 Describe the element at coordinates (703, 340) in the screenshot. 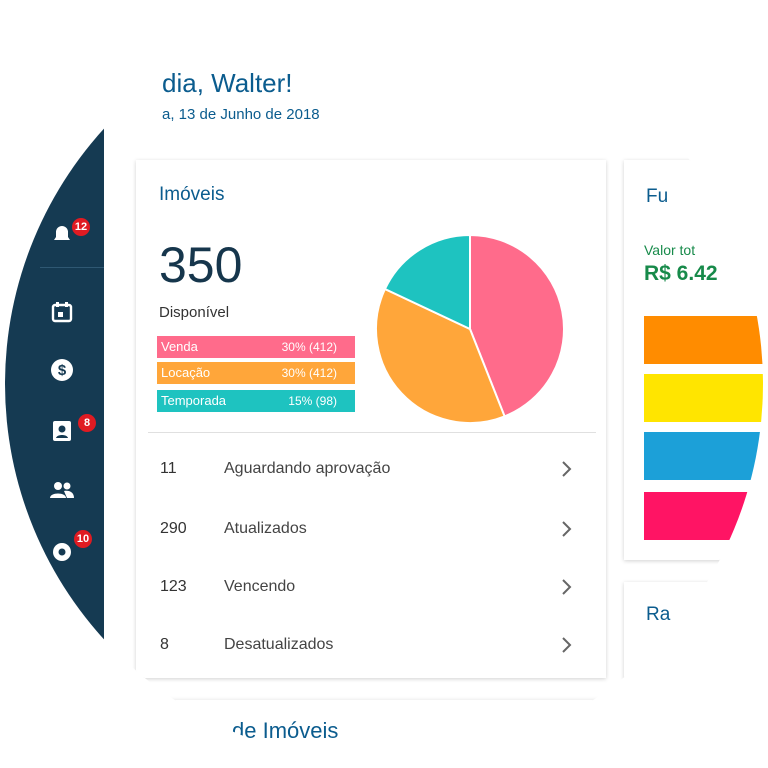

I see `finance-bar-orange` at that location.